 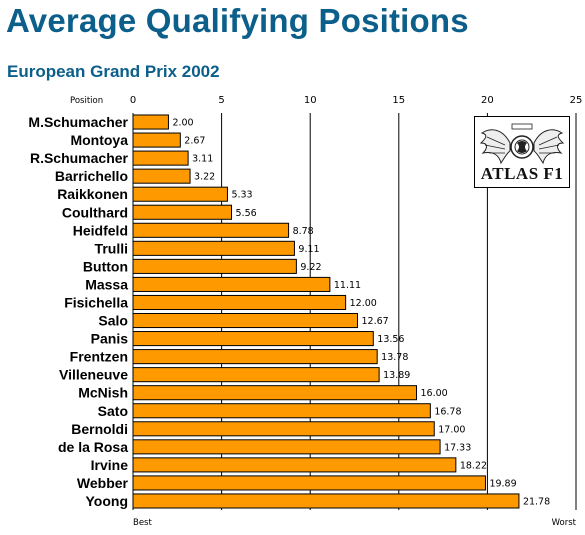 What do you see at coordinates (93, 447) in the screenshot?
I see `category-label: de la Rosa` at bounding box center [93, 447].